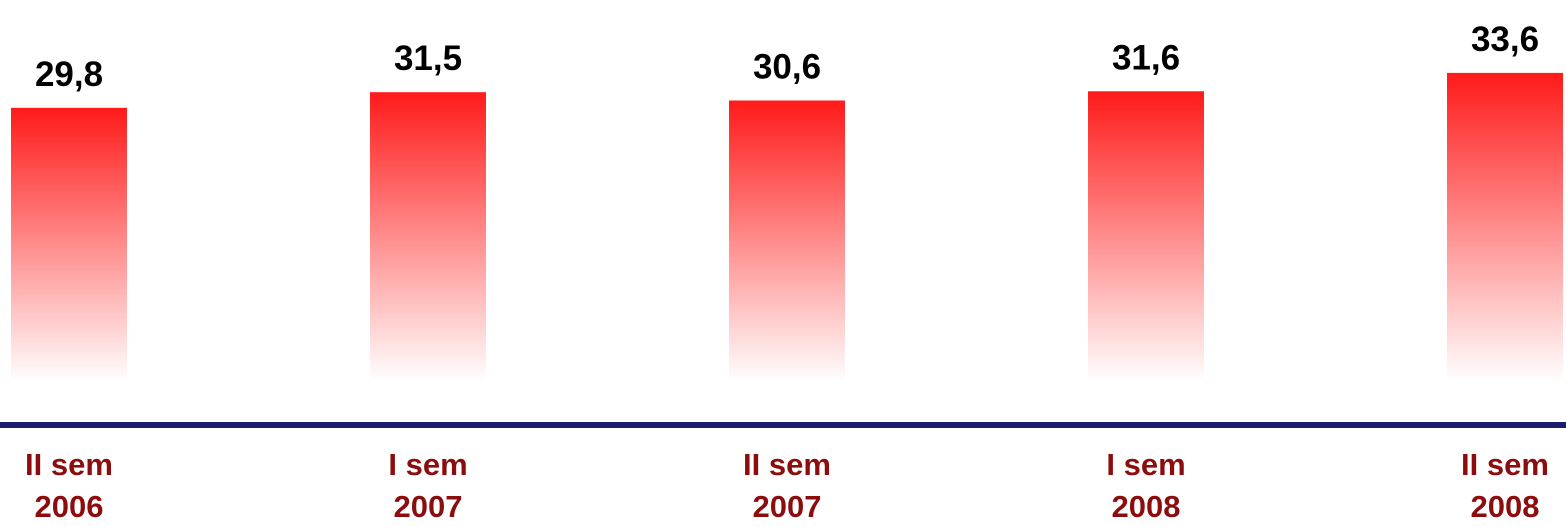  Describe the element at coordinates (1146, 485) in the screenshot. I see `x-tick-label: I sem 2008` at that location.